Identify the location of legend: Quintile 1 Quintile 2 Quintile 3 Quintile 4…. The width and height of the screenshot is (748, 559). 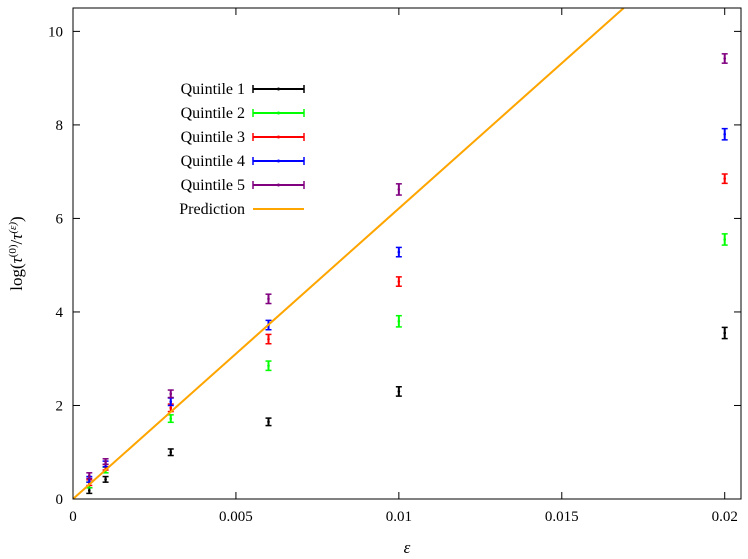
(242, 149).